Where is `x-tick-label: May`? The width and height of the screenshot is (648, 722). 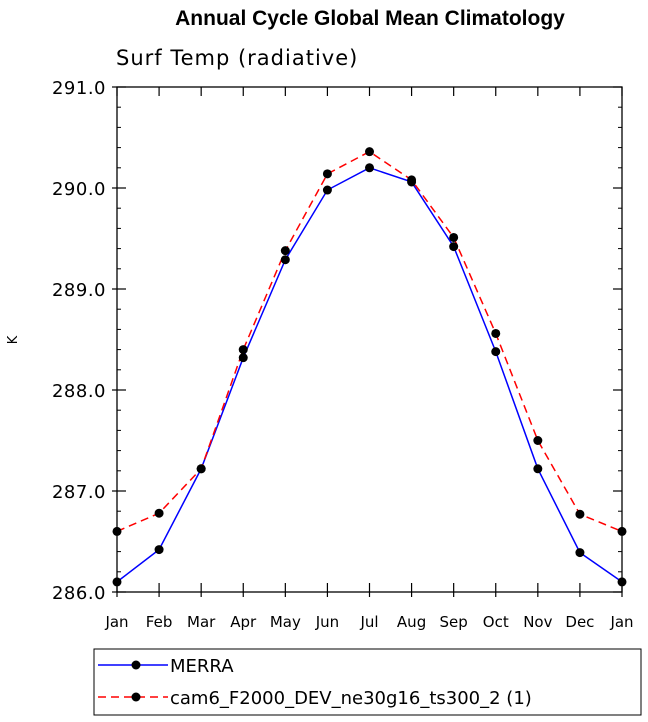 x-tick-label: May is located at coordinates (285, 622).